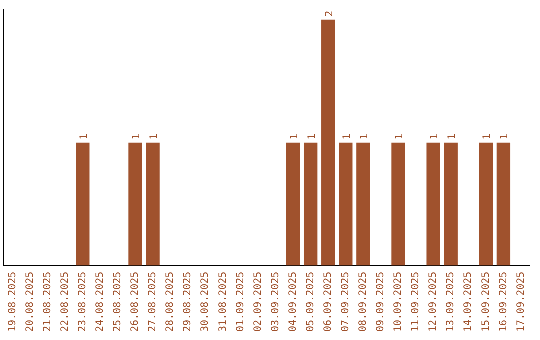  Describe the element at coordinates (521, 302) in the screenshot. I see `x-tick-label: 17.09.2025` at that location.